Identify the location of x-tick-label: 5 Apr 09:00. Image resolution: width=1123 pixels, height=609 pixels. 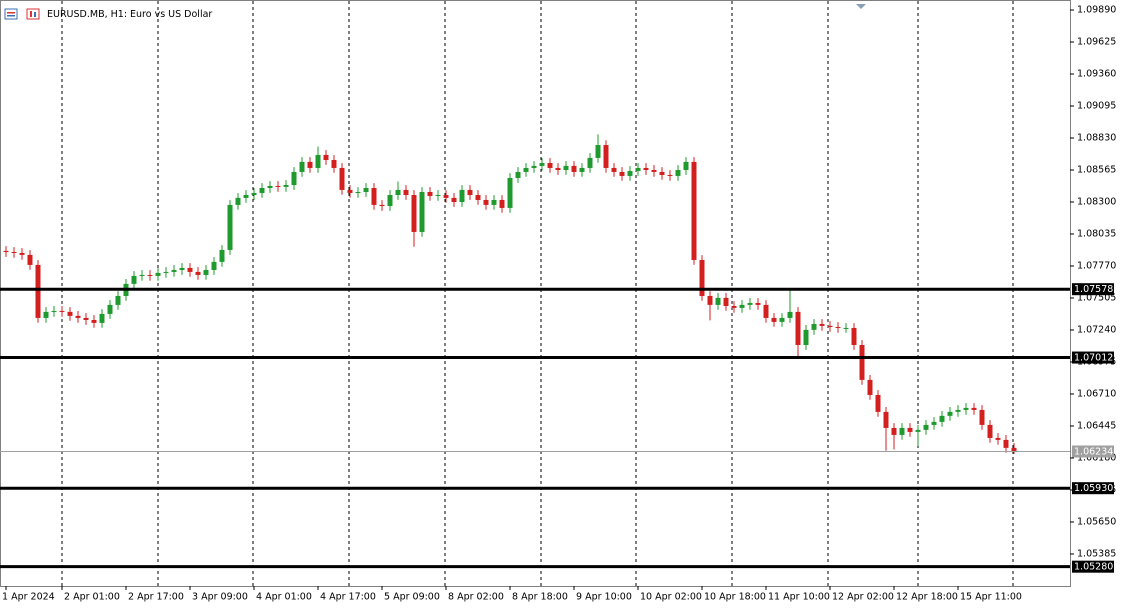
(412, 597).